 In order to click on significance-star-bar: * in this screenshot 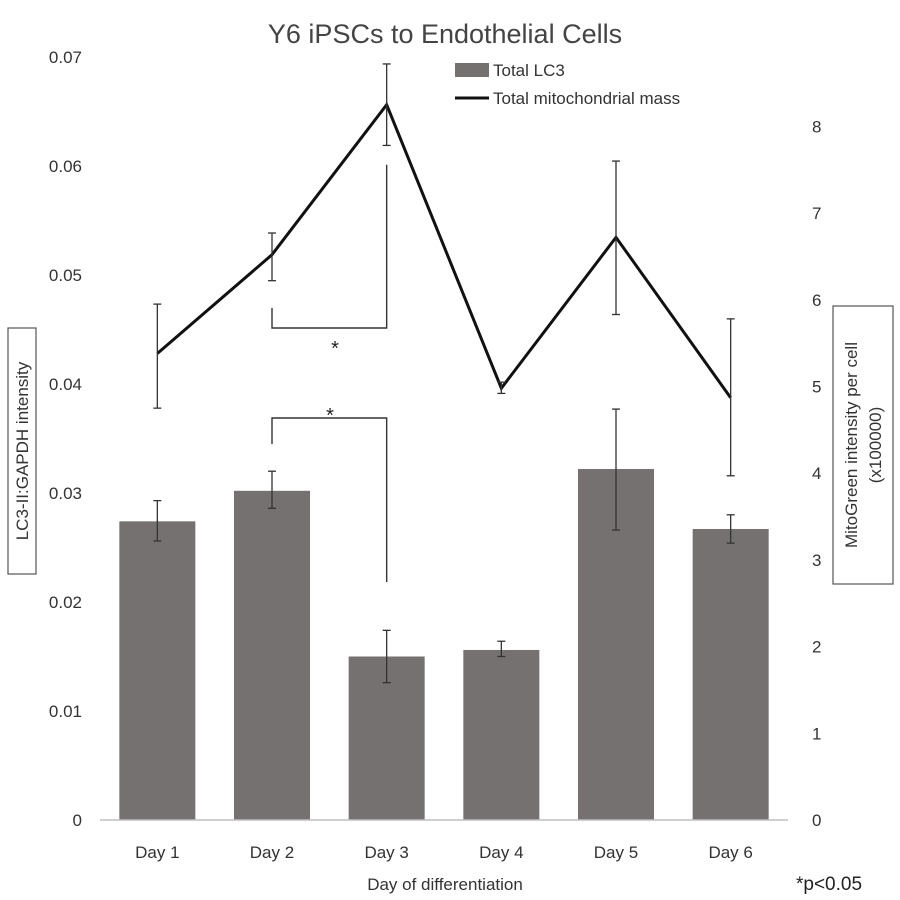, I will do `click(330, 416)`.